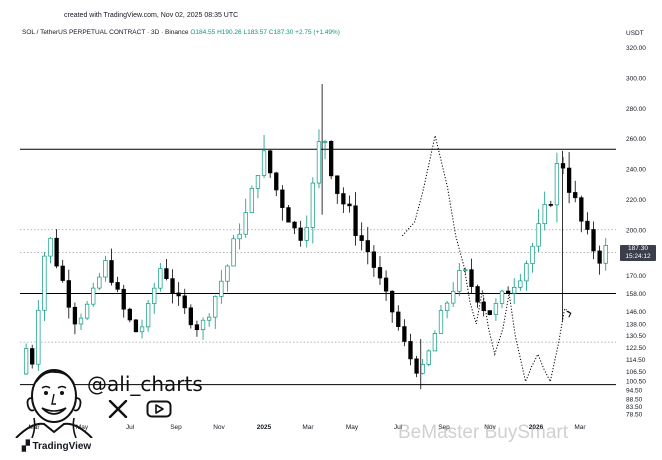 The image size is (662, 460). Describe the element at coordinates (636, 294) in the screenshot. I see `y-tick-label-9: 158.00` at that location.